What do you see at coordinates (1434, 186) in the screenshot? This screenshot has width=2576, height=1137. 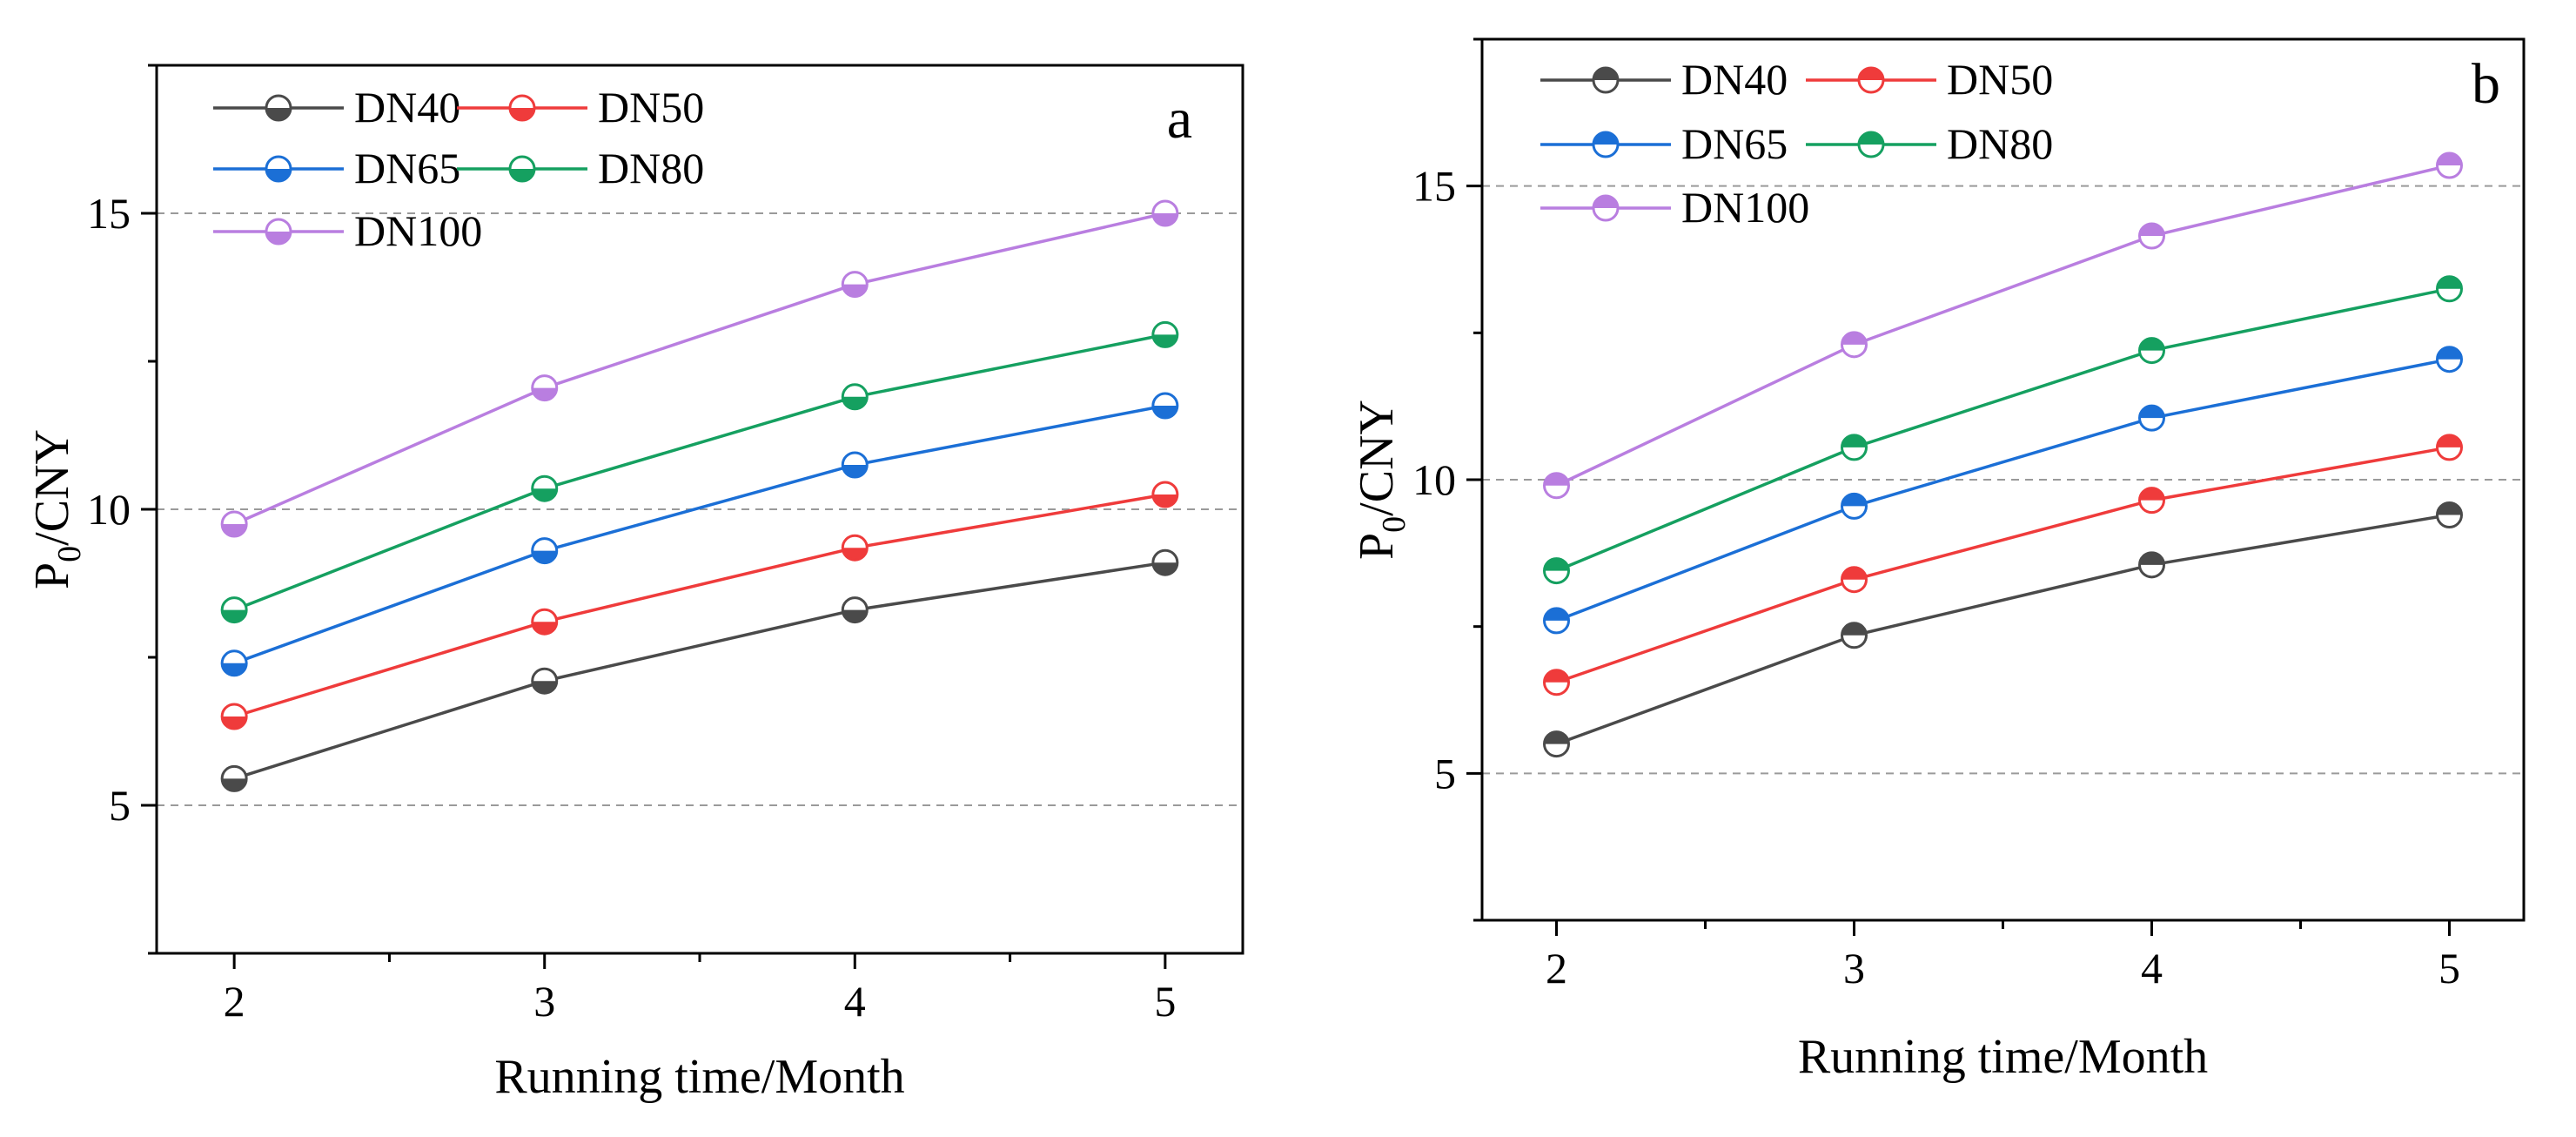 I see `y-tick-label: 15` at bounding box center [1434, 186].